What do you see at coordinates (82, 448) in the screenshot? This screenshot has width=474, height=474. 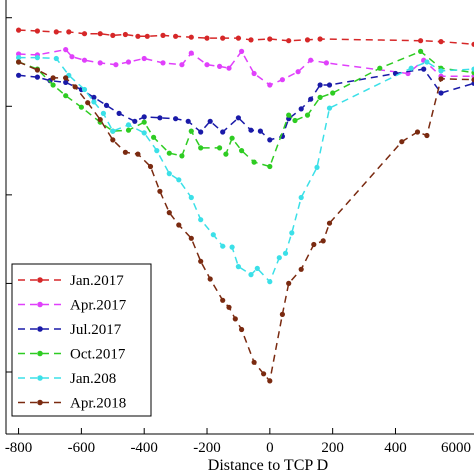 I see `x-tick-label: -600` at bounding box center [82, 448].